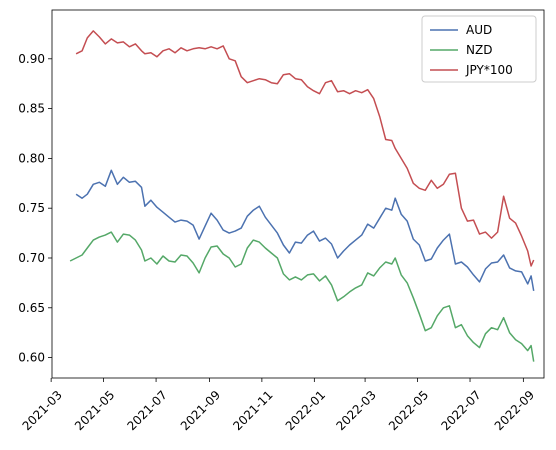 Image resolution: width=556 pixels, height=450 pixels. Describe the element at coordinates (305, 410) in the screenshot. I see `x-tick-label: 2022-01` at that location.